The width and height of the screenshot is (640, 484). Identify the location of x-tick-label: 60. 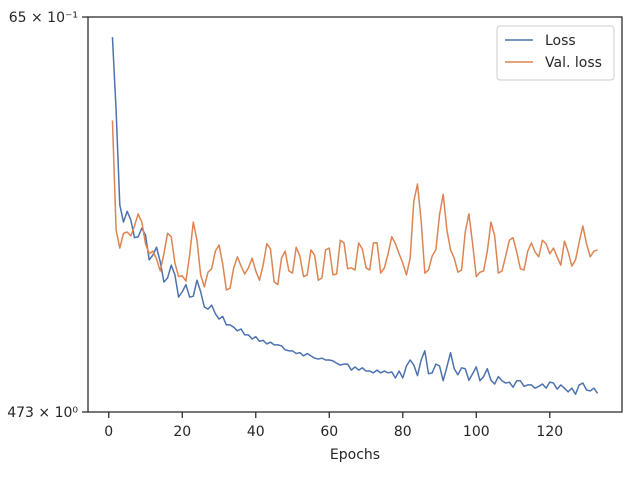
(329, 432).